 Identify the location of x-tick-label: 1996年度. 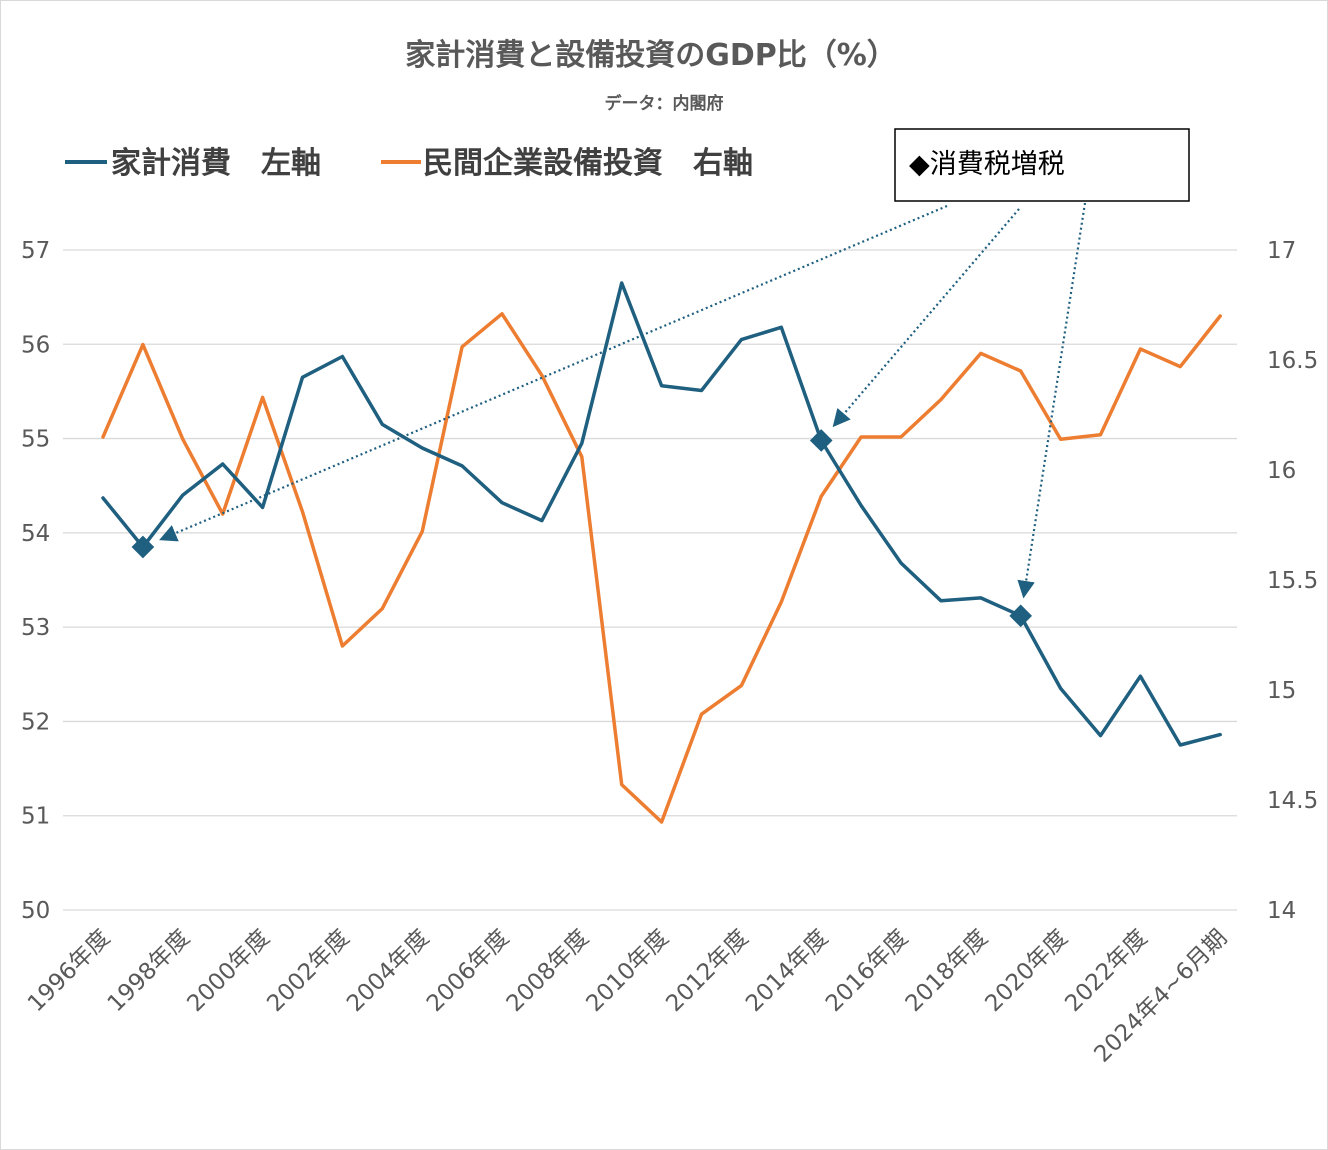
(69, 971).